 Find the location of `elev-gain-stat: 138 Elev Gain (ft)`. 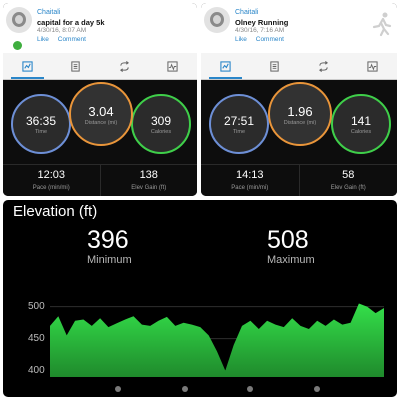

elev-gain-stat: 138 Elev Gain (ft) is located at coordinates (148, 180).